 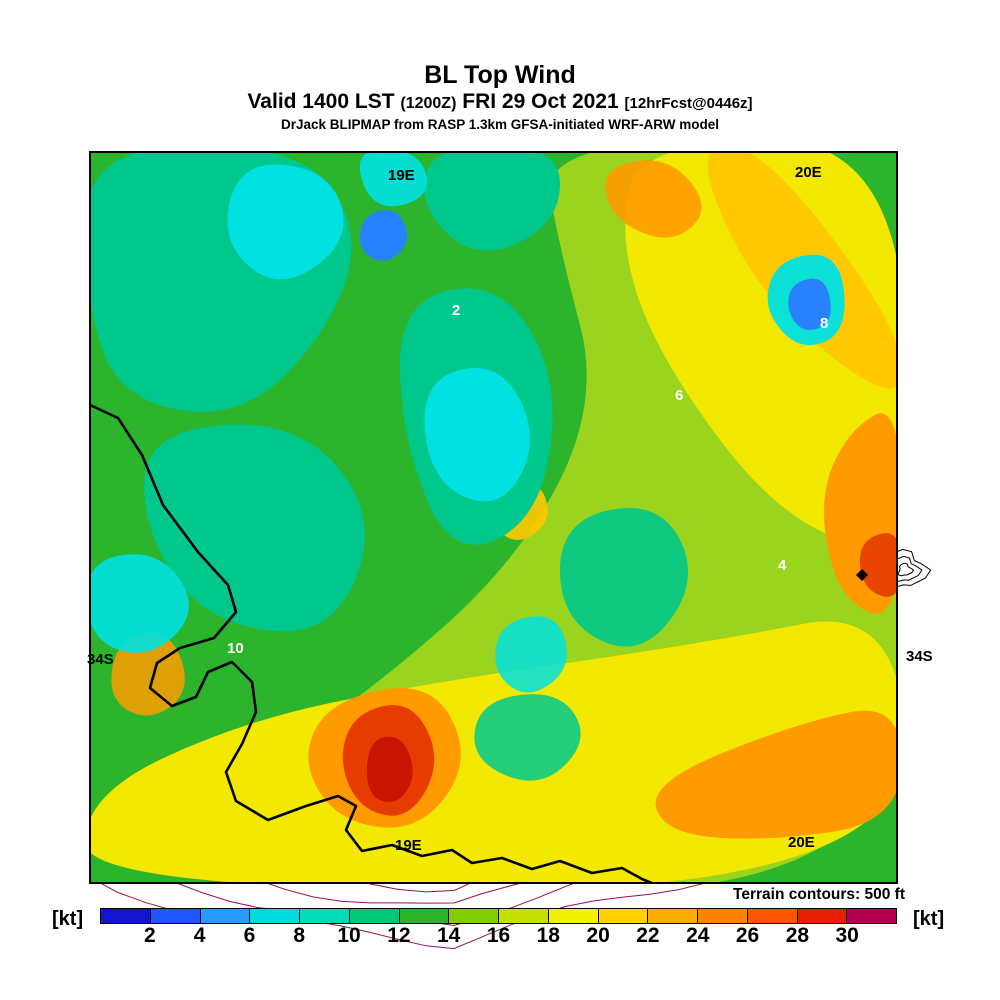 What do you see at coordinates (68, 919) in the screenshot?
I see `colorbar-unit-left: [kt]` at bounding box center [68, 919].